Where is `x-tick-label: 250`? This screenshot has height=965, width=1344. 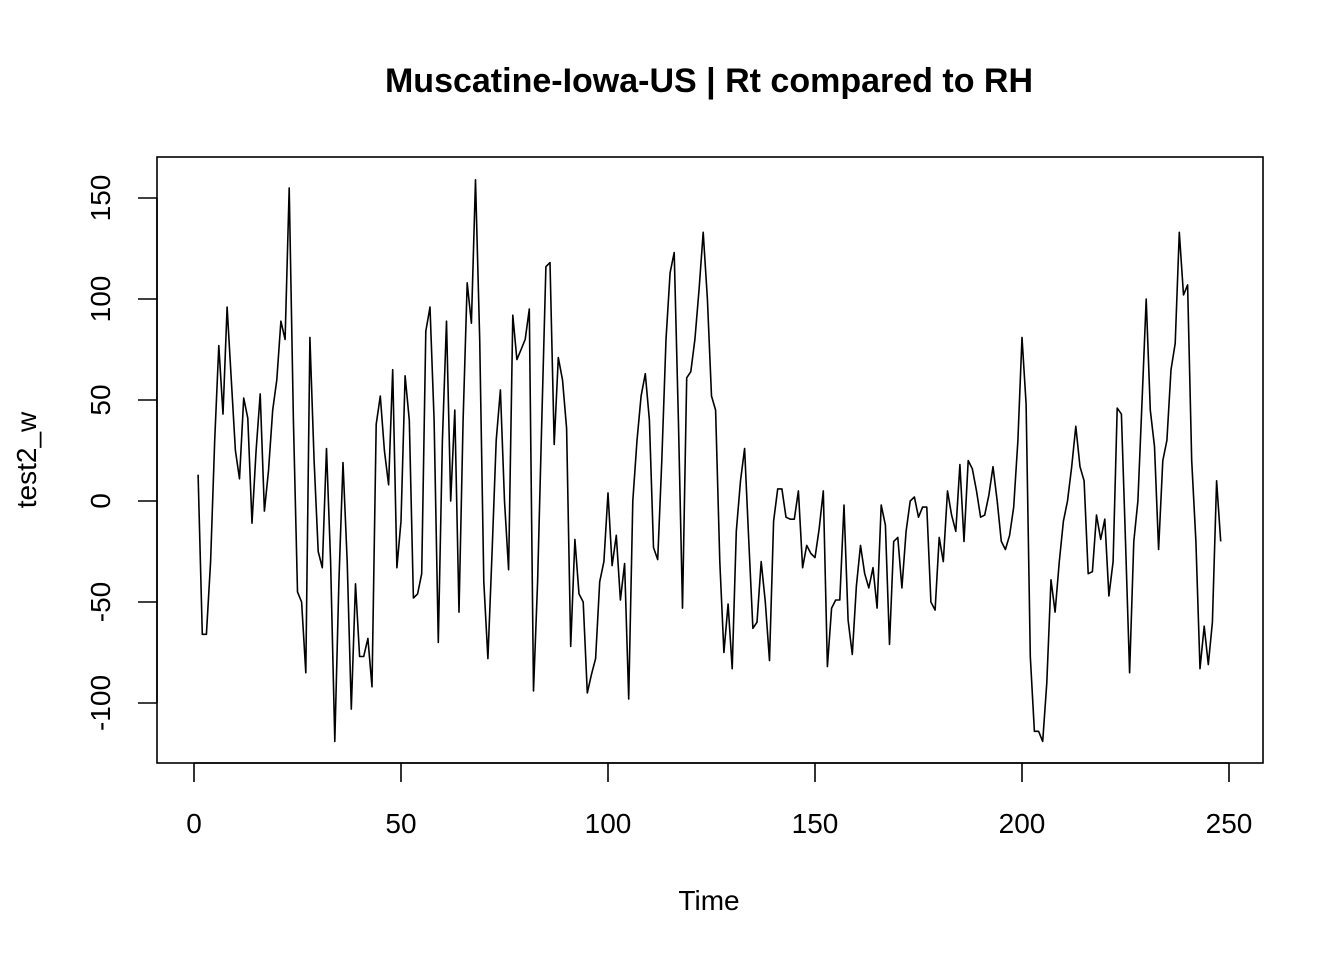 x-tick-label: 250 is located at coordinates (1229, 823).